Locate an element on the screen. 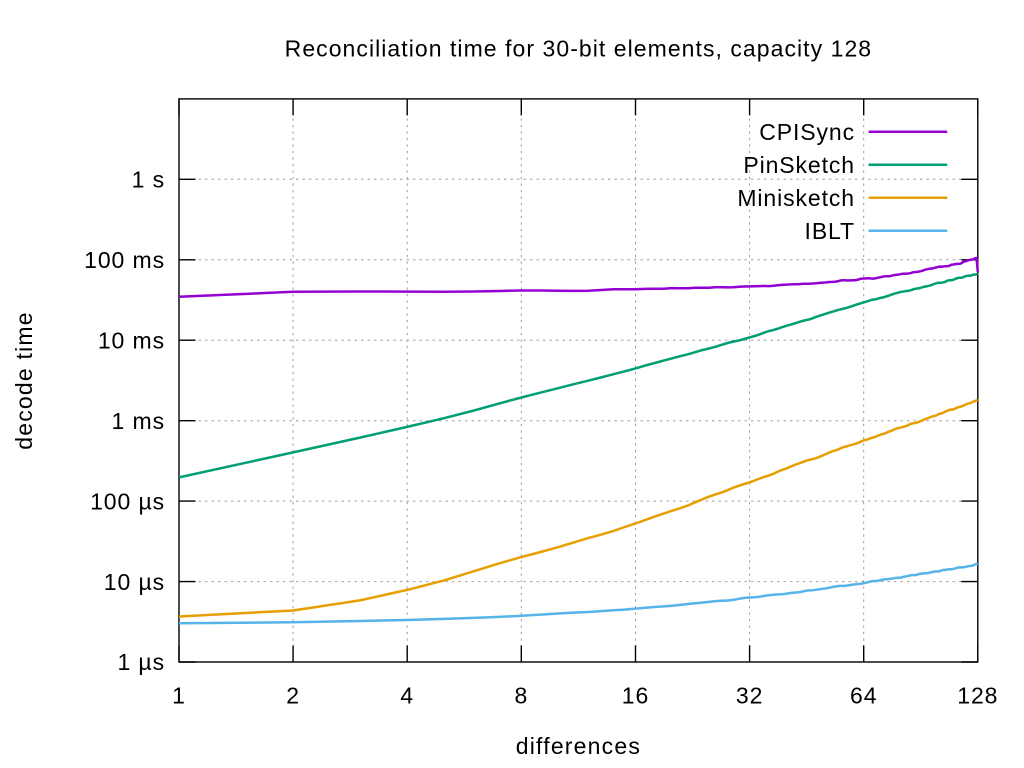 Image resolution: width=1024 pixels, height=768 pixels. svg-text: 100 µs is located at coordinates (127, 501).